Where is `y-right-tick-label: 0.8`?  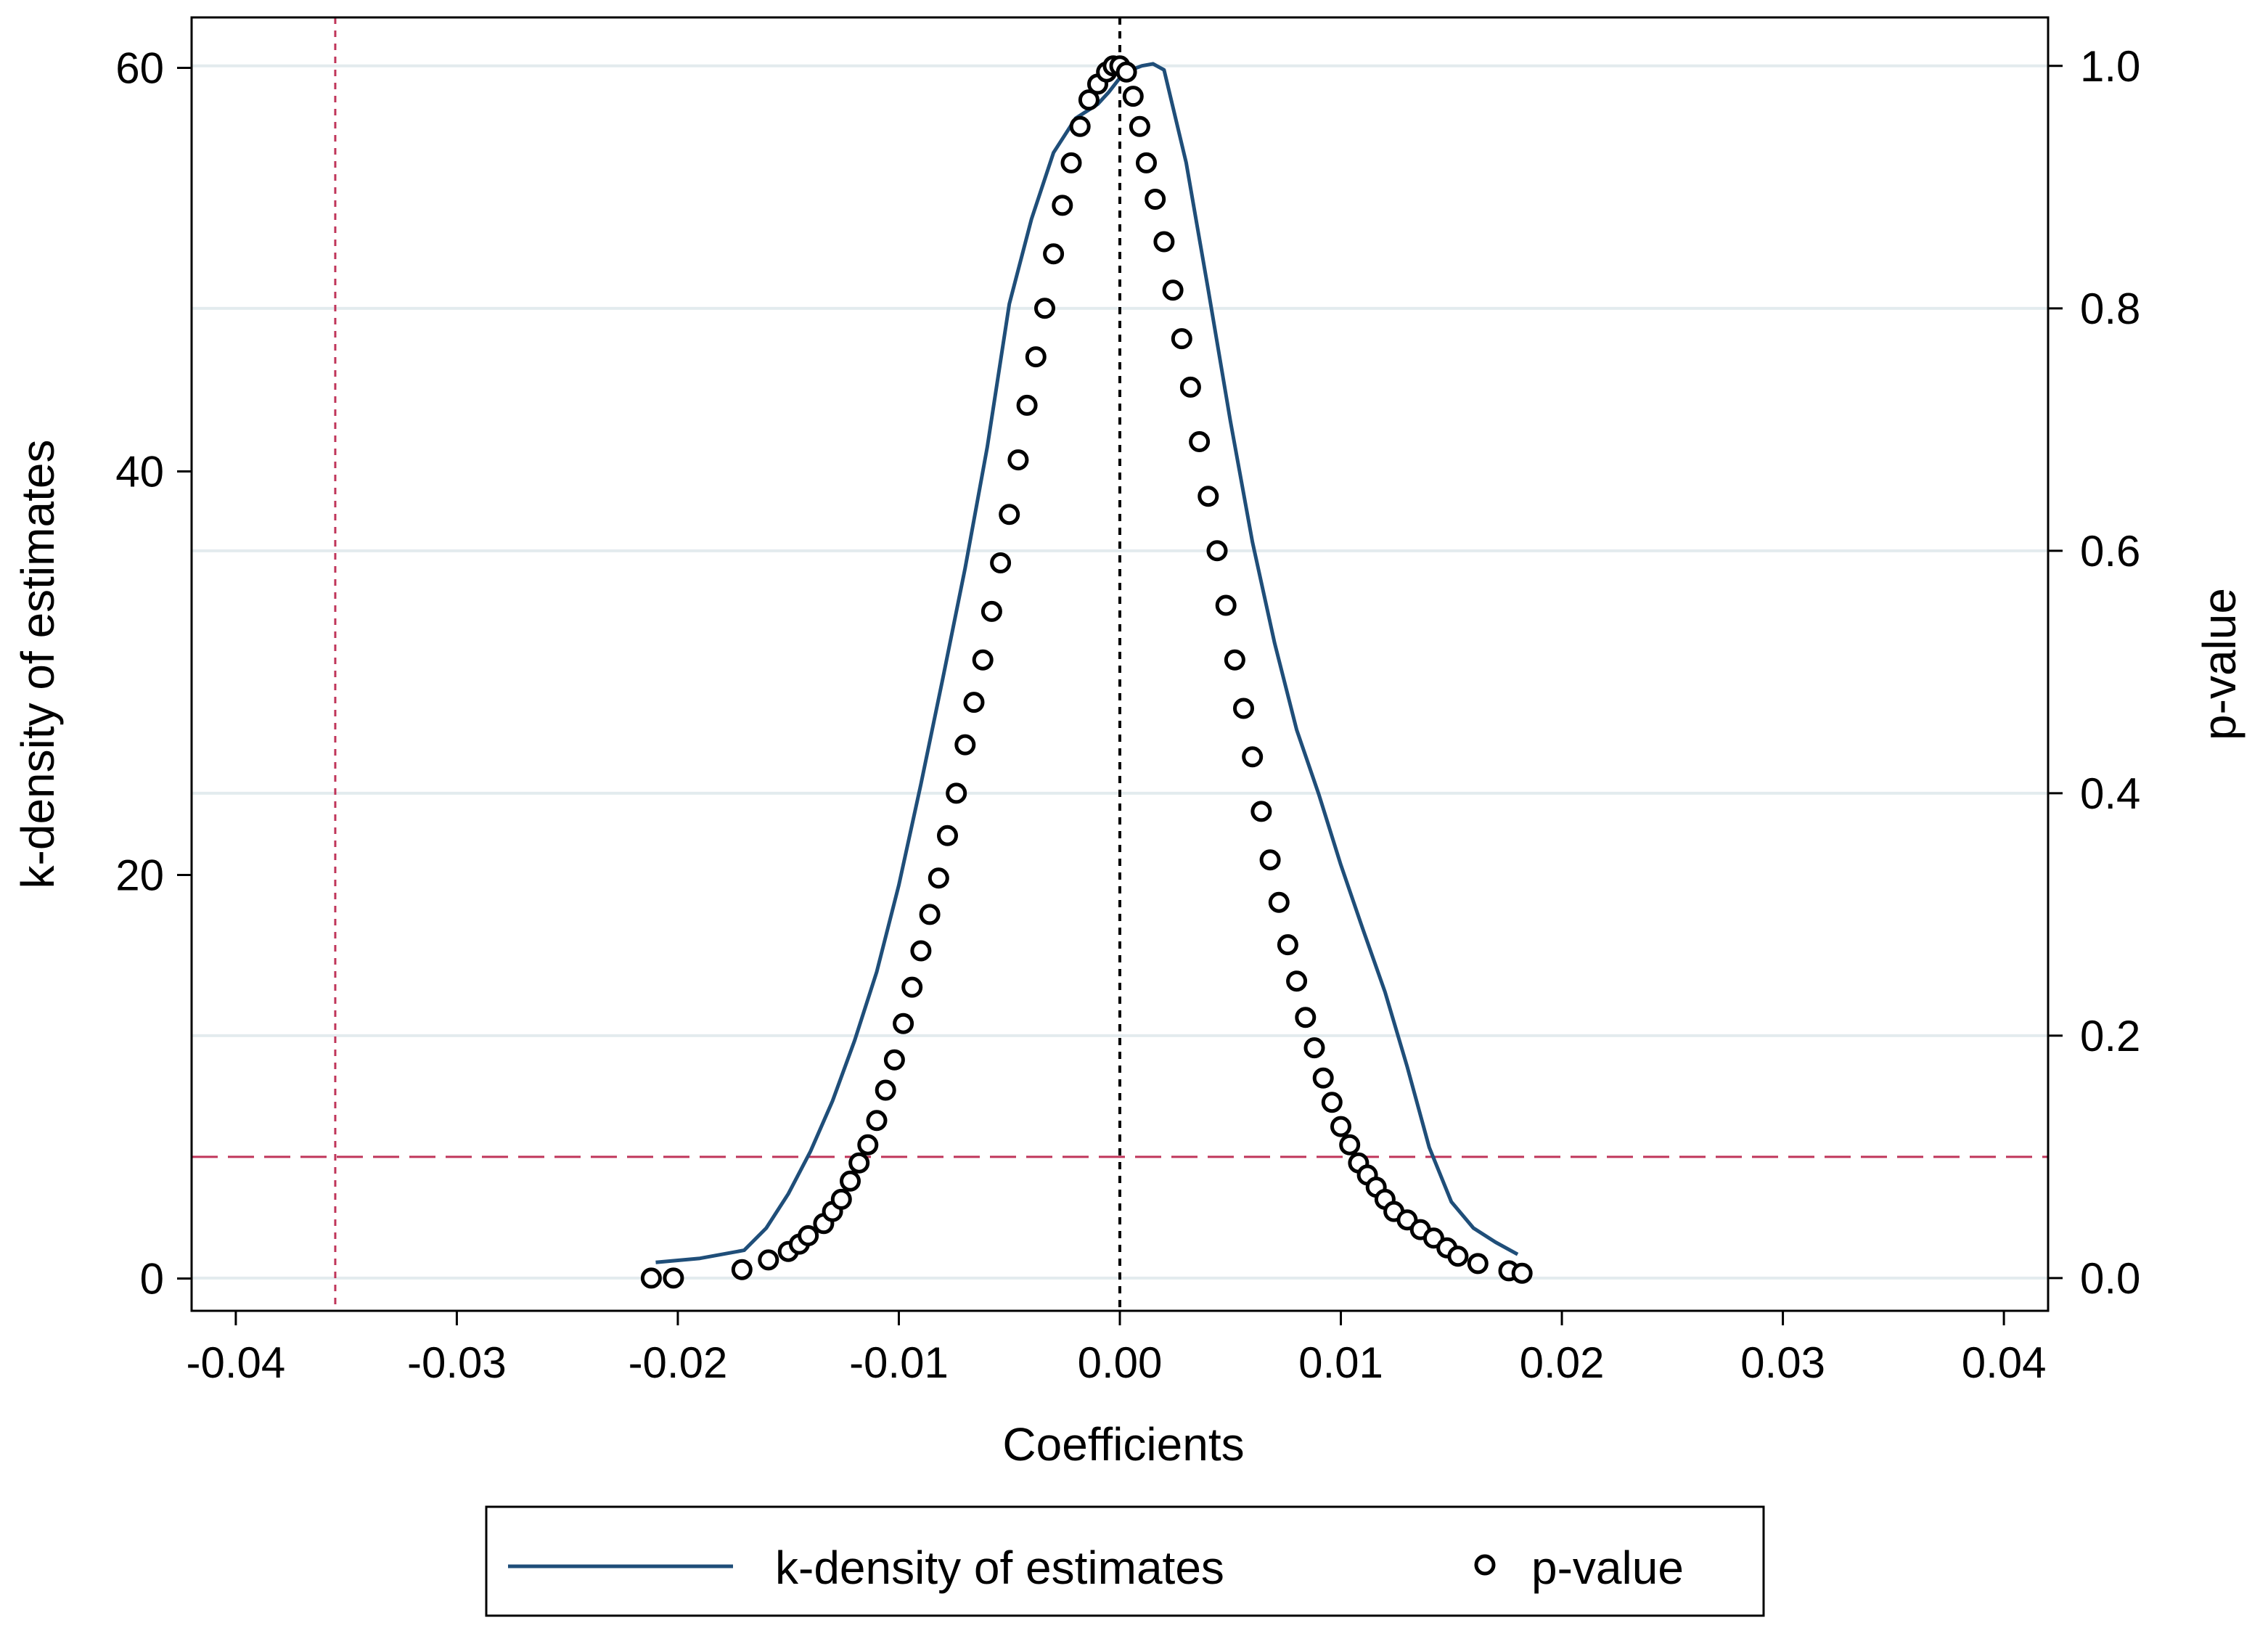 y-right-tick-label: 0.8 is located at coordinates (2110, 309).